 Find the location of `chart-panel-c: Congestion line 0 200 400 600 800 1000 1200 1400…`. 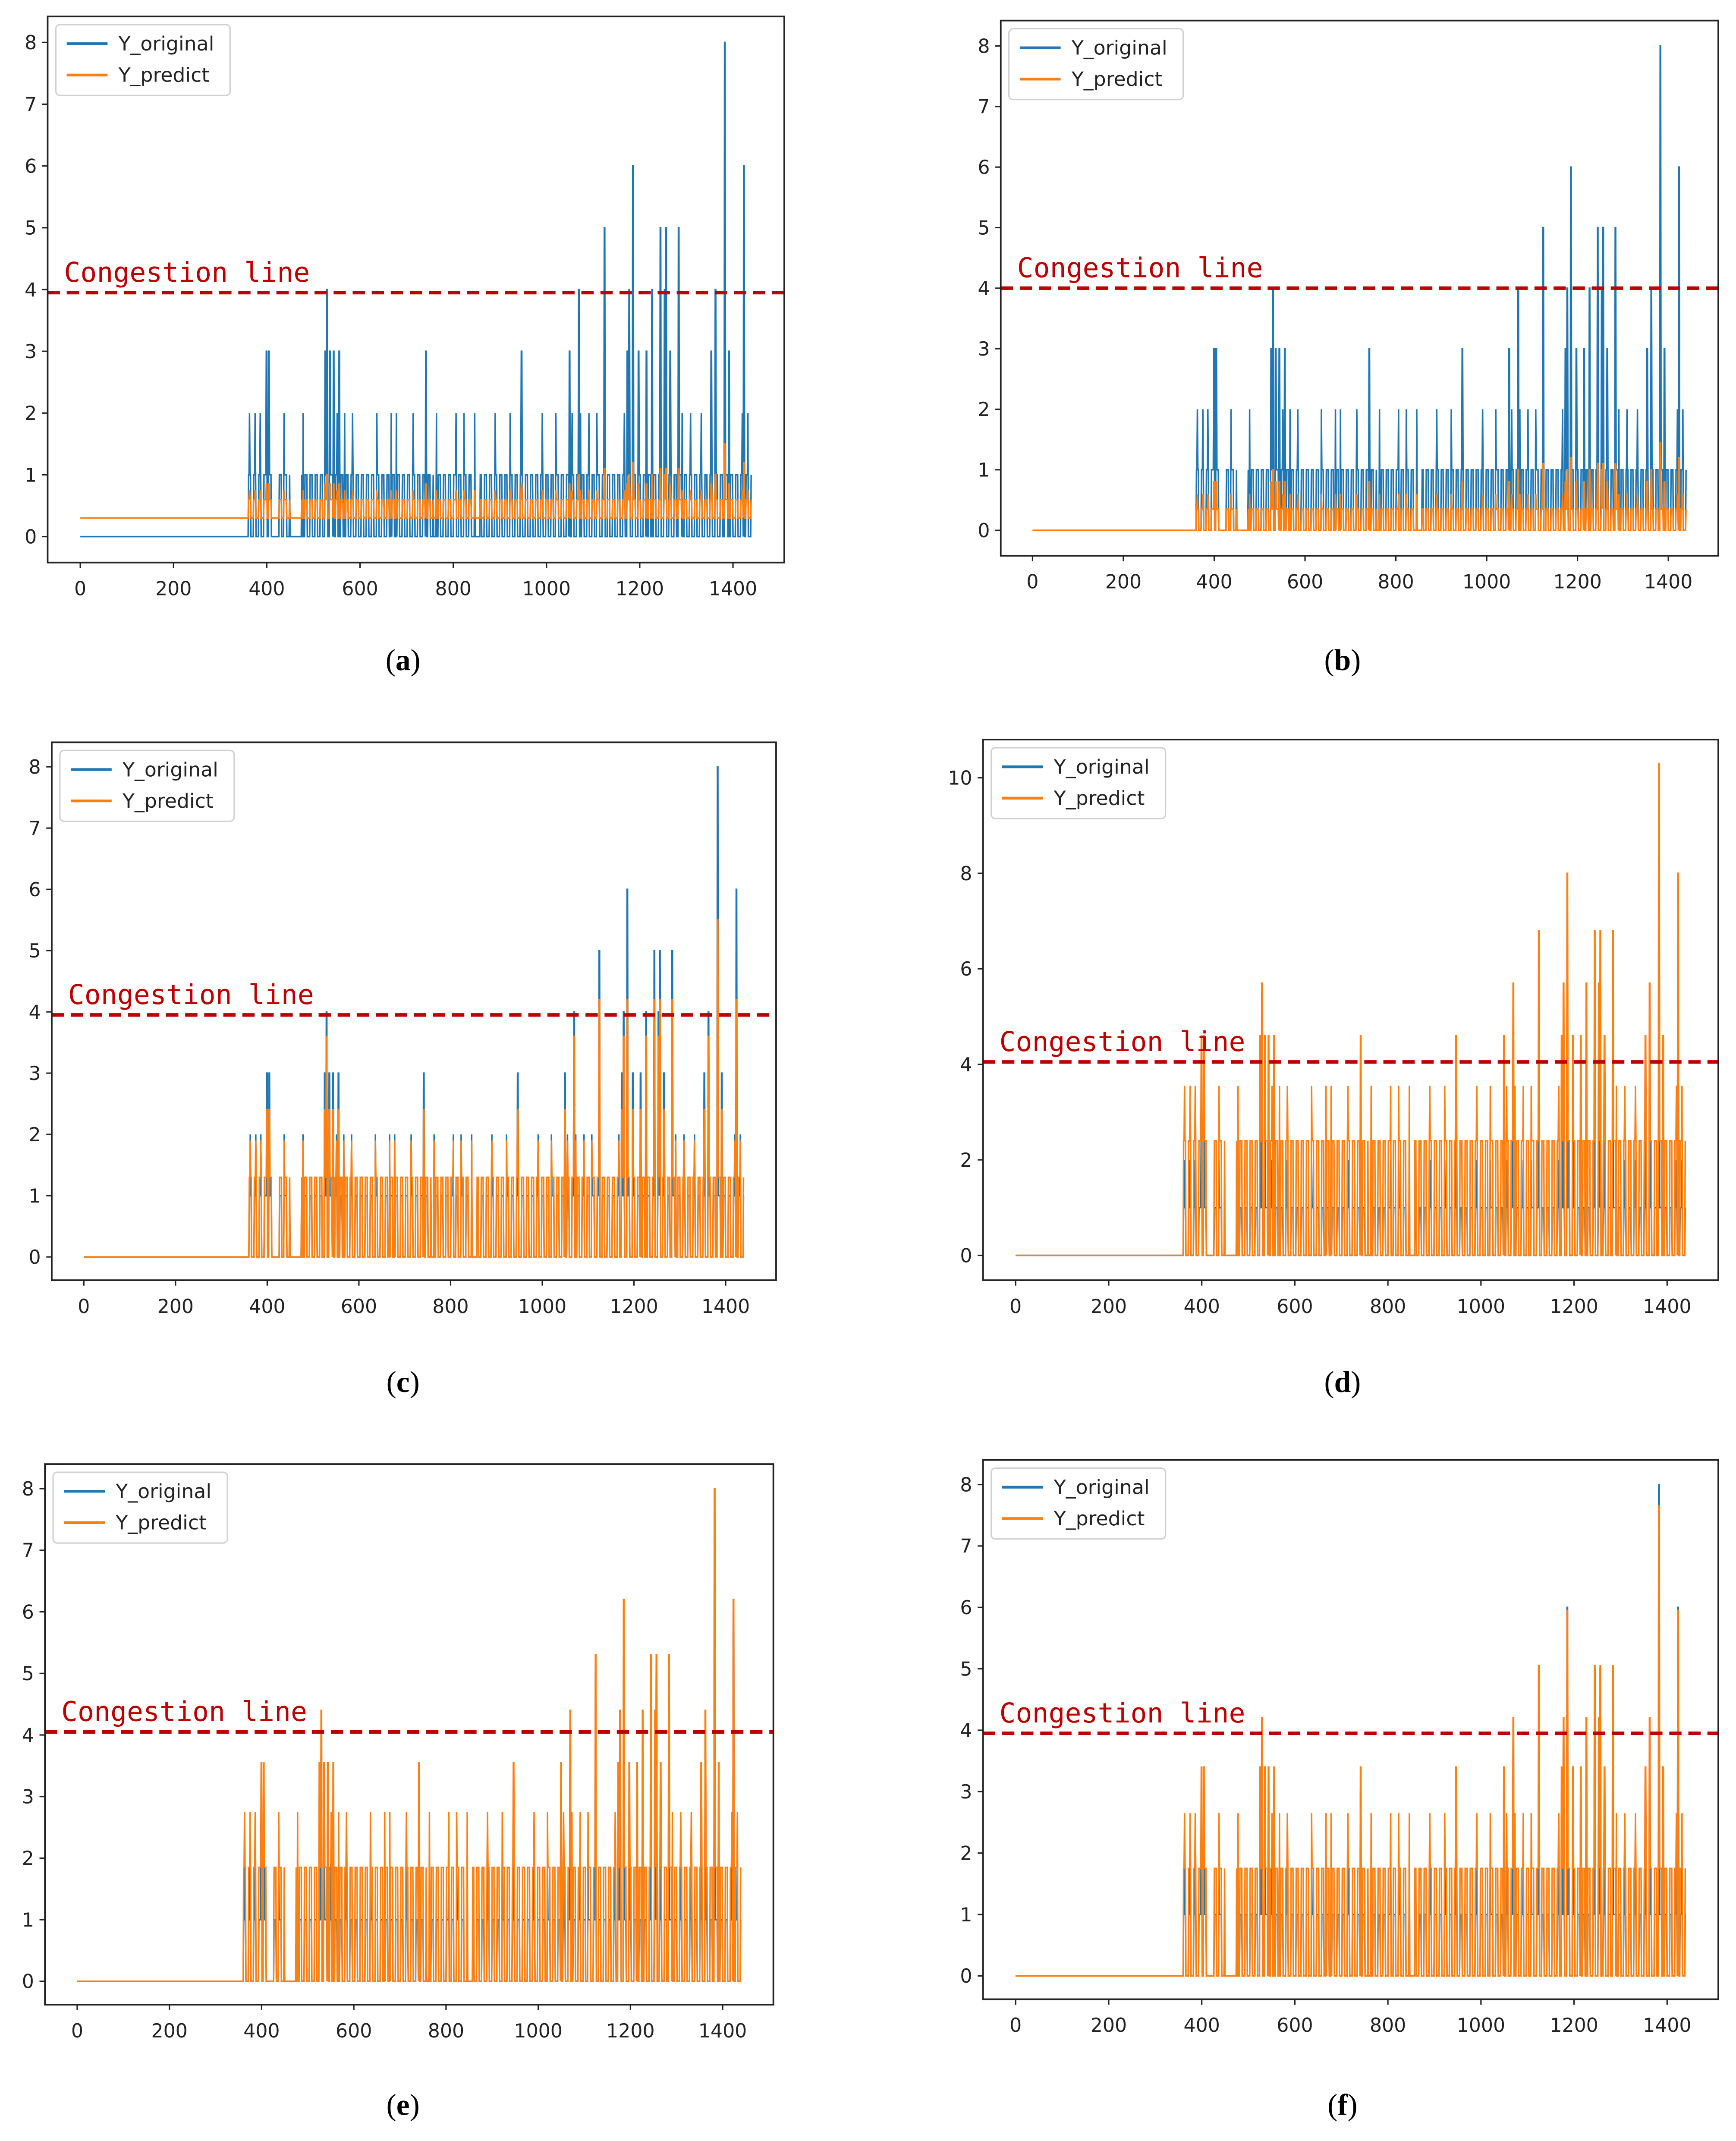

chart-panel-c: Congestion line 0 200 400 600 800 1000 1200 1400… is located at coordinates (403, 1070).